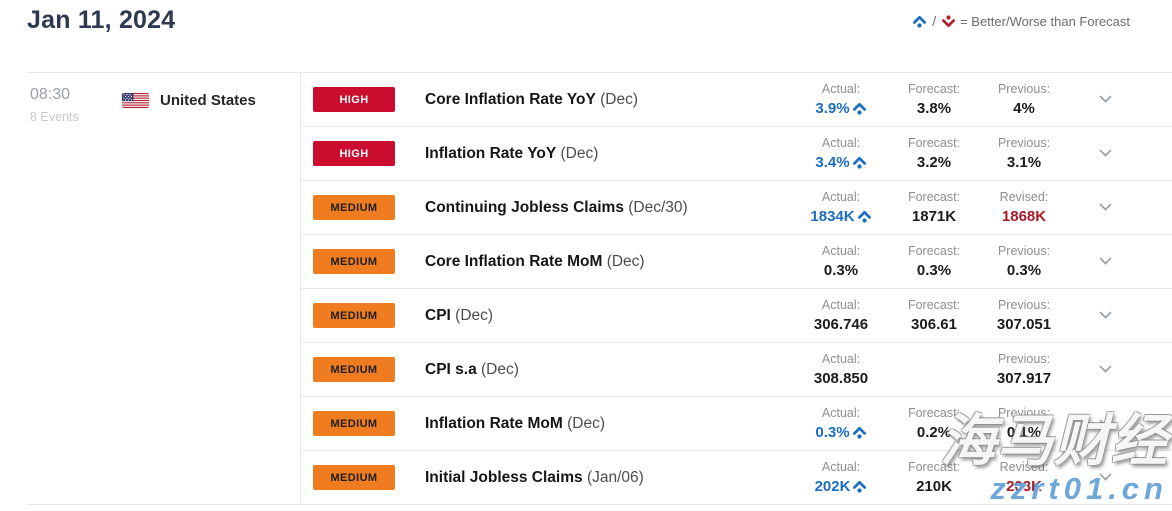  What do you see at coordinates (1024, 487) in the screenshot?
I see `previous-value: 203K` at bounding box center [1024, 487].